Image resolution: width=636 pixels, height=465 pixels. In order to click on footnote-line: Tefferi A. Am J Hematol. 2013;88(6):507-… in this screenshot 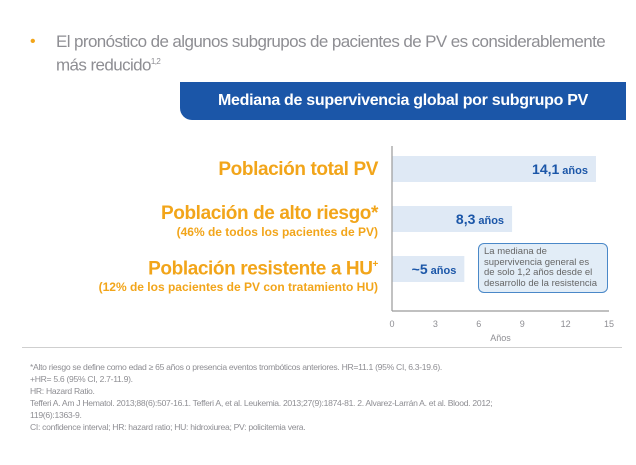, I will do `click(261, 403)`.